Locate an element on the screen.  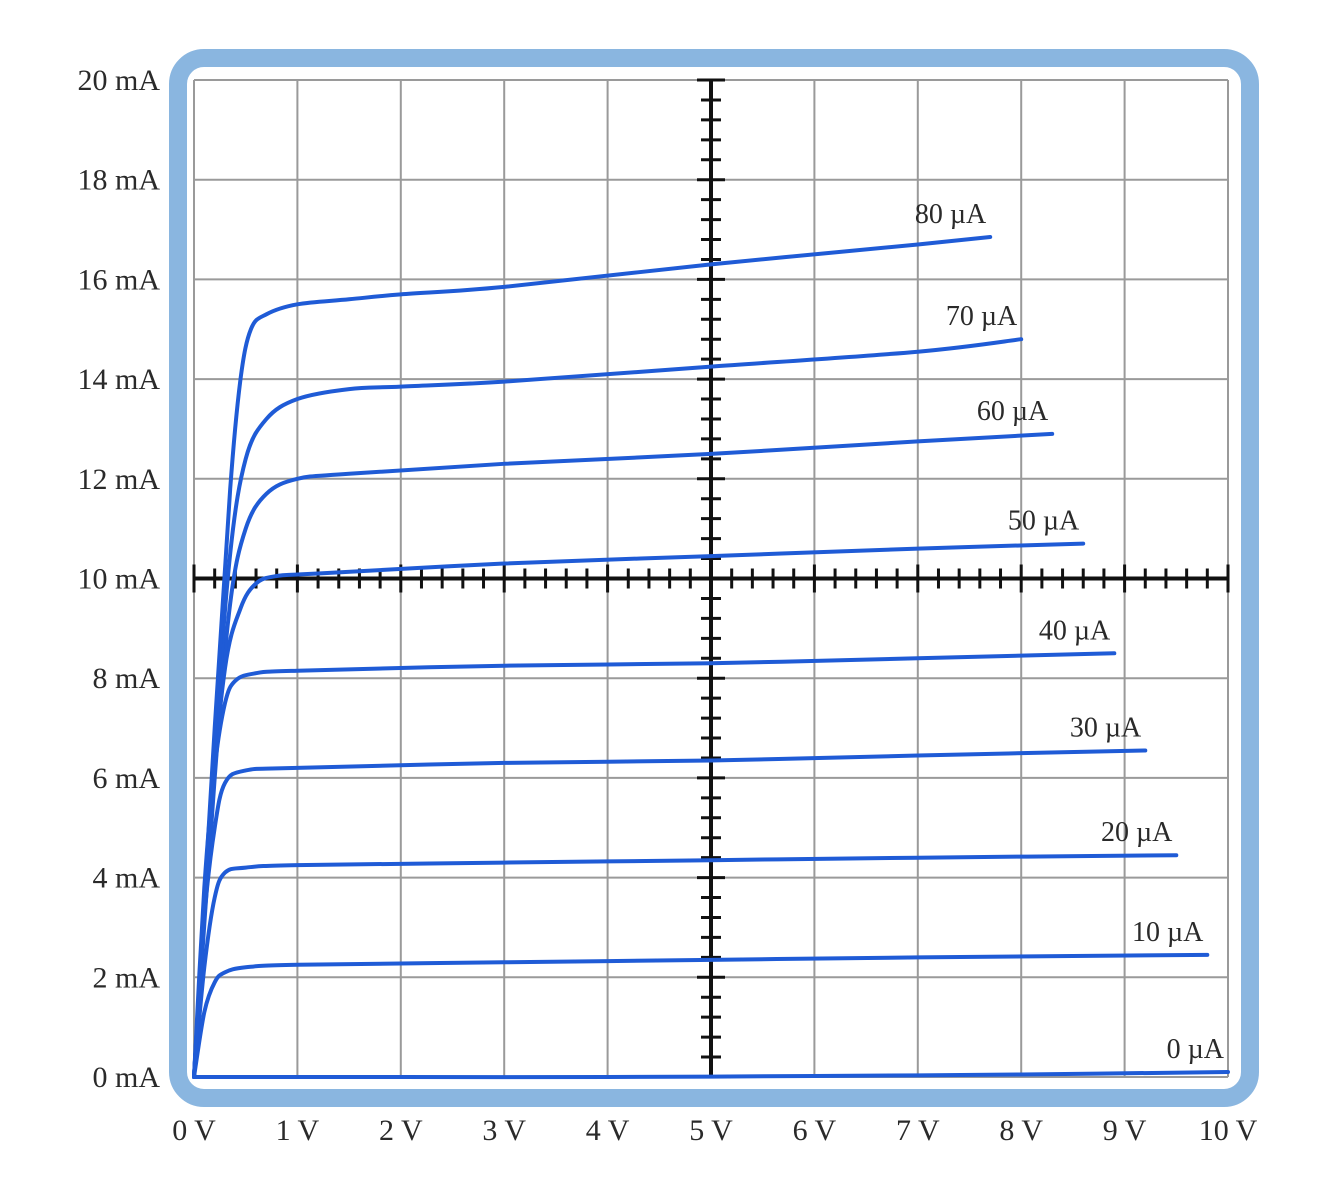
y-tick-label: 20 mA is located at coordinates (119, 80).